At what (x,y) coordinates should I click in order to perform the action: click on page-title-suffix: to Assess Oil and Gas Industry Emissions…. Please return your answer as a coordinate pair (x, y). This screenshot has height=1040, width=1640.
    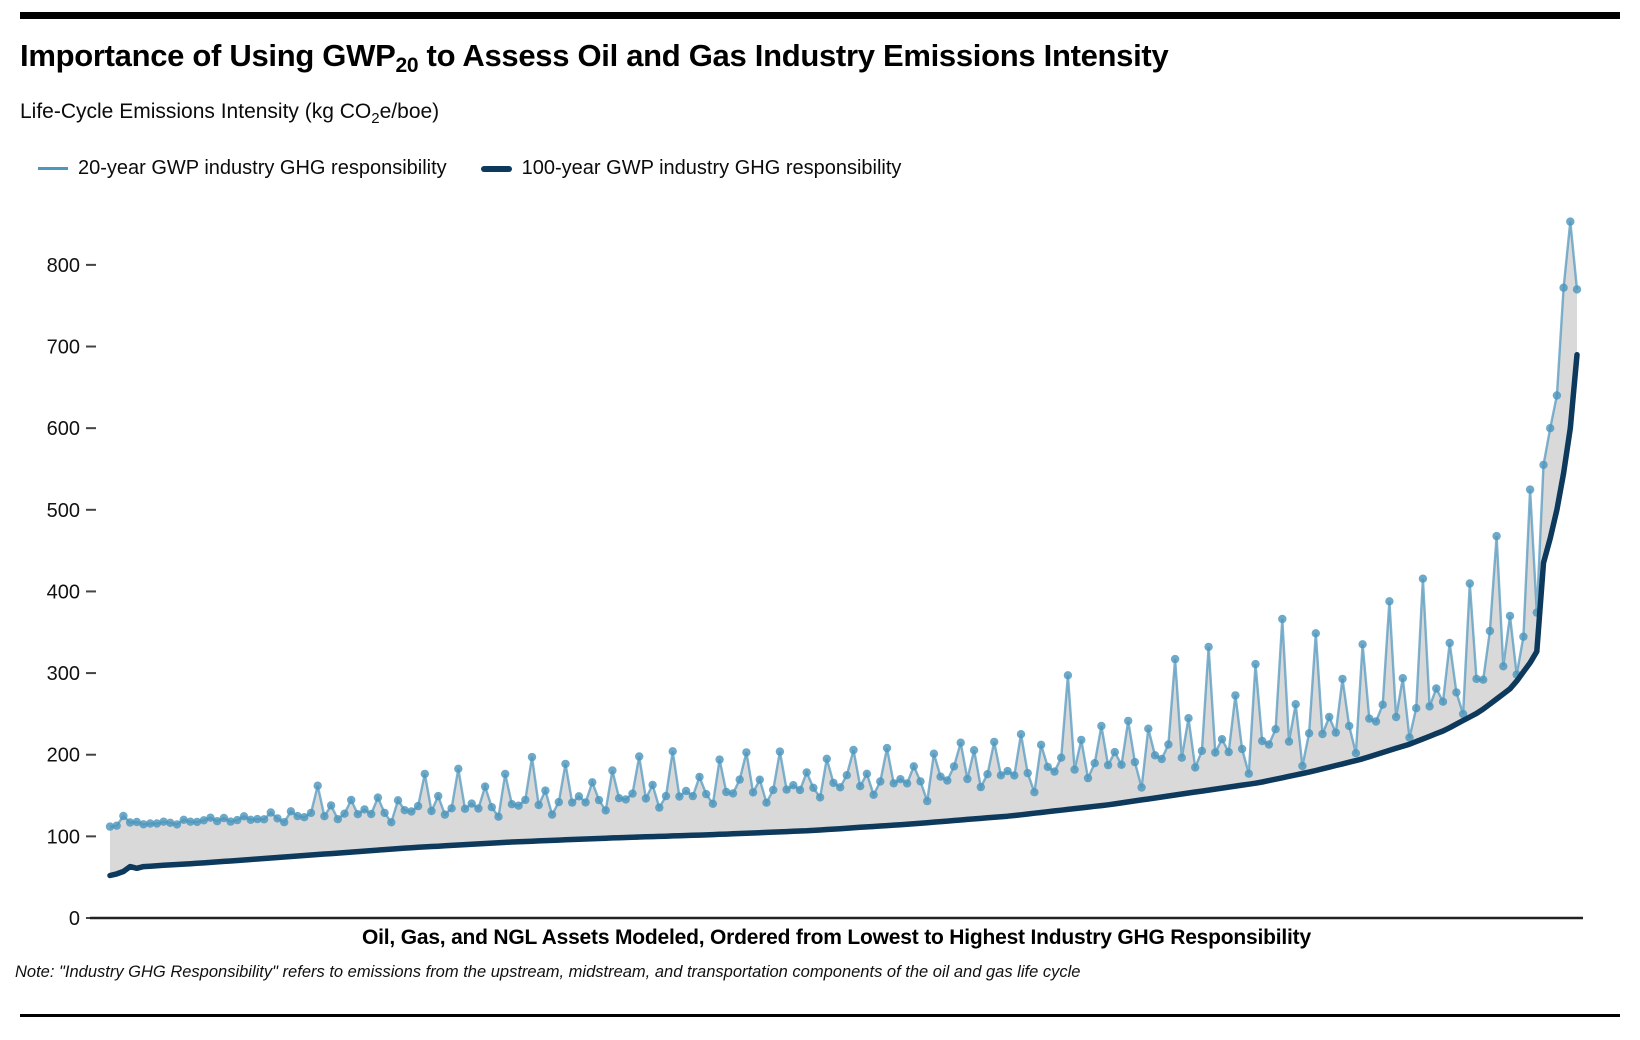
    Looking at the image, I should click on (793, 55).